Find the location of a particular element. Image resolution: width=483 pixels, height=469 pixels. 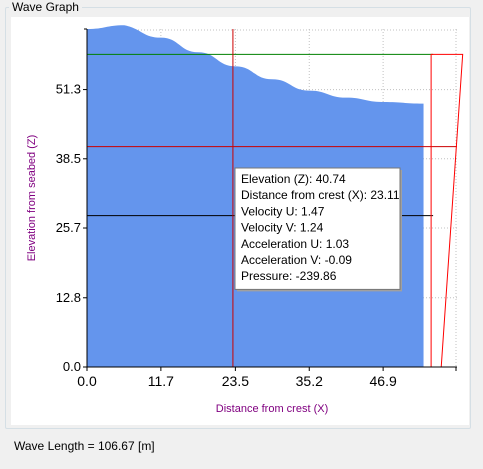

x-tick-label: 0.0 is located at coordinates (87, 381).